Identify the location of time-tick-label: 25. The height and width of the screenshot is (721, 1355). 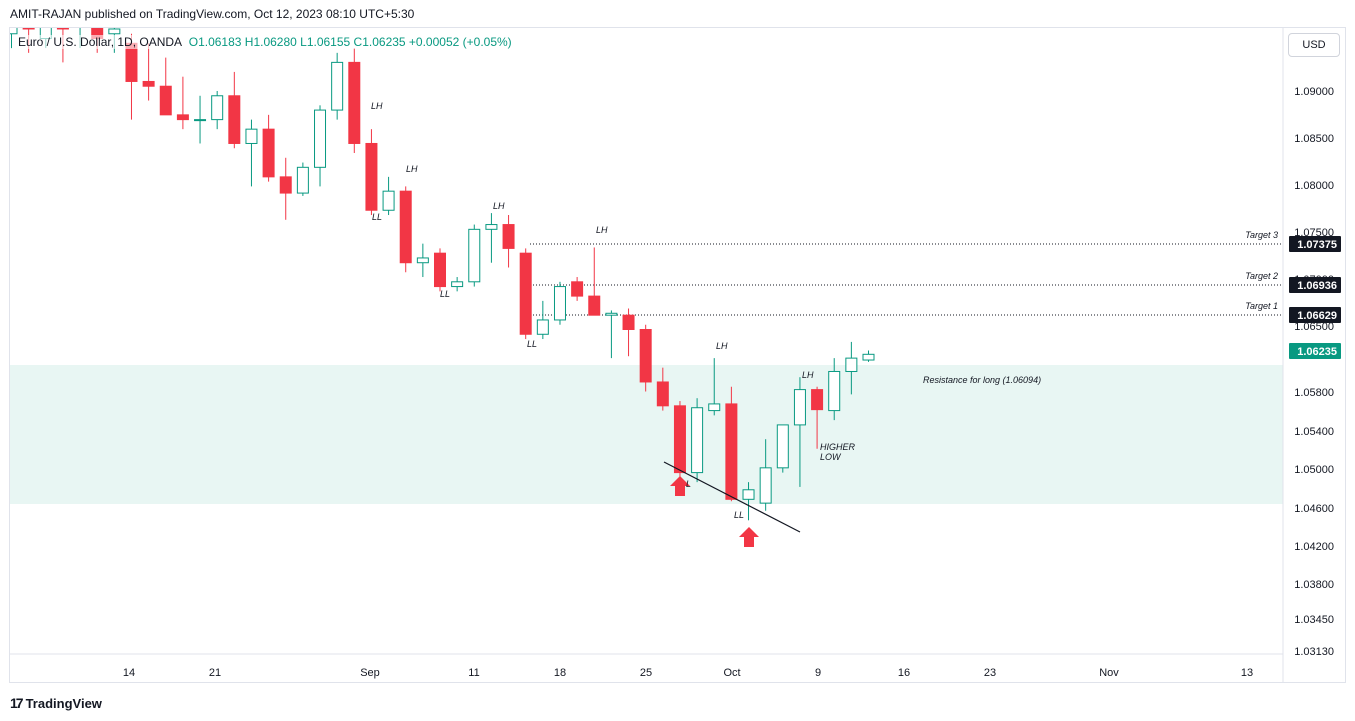
(646, 673).